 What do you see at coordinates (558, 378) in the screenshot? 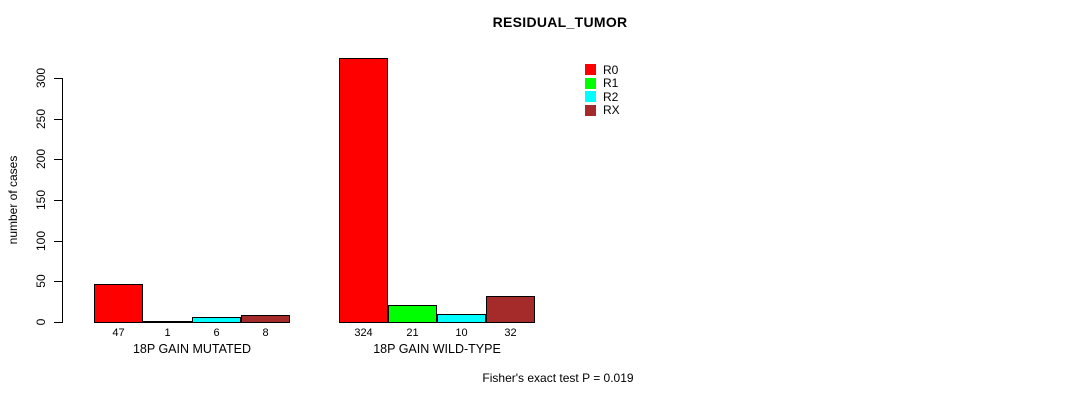
I see `fisher-test-annotation: Fisher's exact test P = 0.019` at bounding box center [558, 378].